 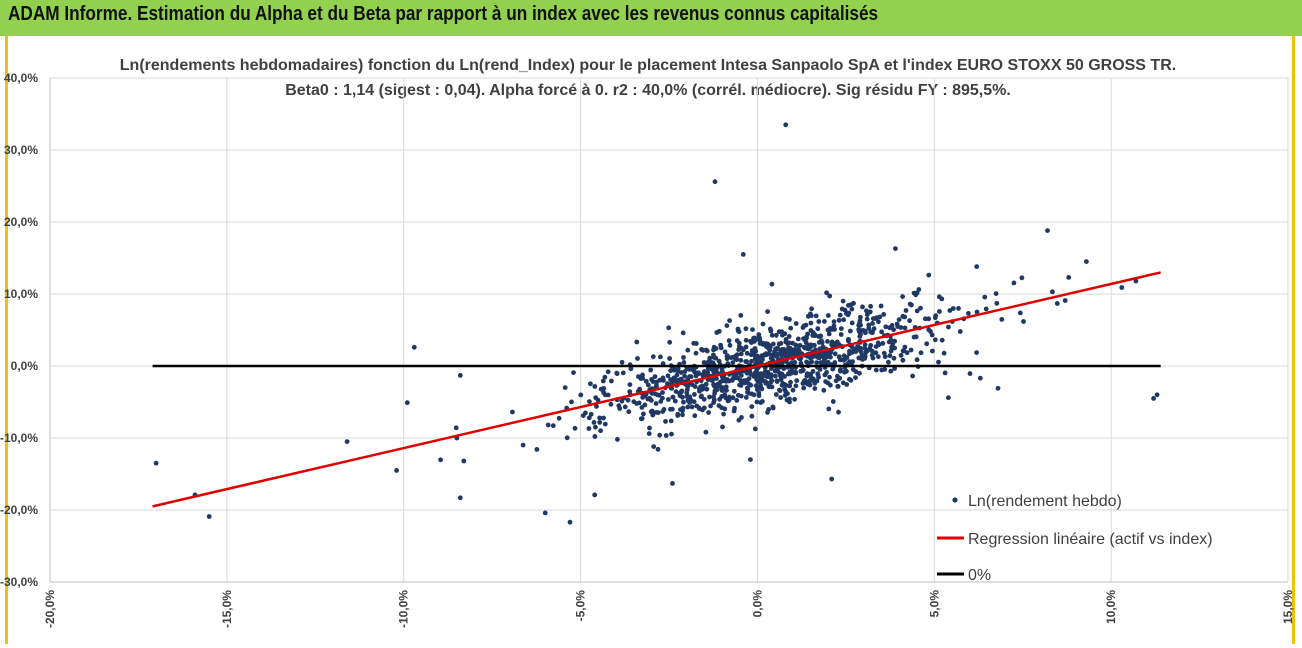 What do you see at coordinates (19, 438) in the screenshot?
I see `y-tick-label: -10,0%` at bounding box center [19, 438].